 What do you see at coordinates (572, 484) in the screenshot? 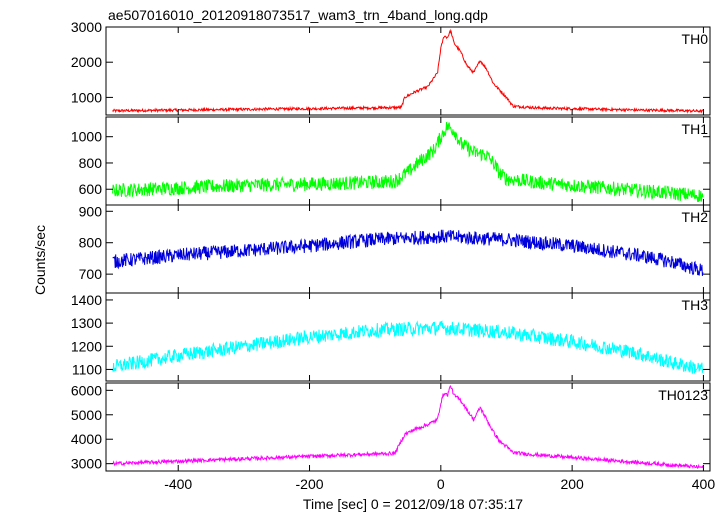
I see `x-tick-label: 200` at bounding box center [572, 484].